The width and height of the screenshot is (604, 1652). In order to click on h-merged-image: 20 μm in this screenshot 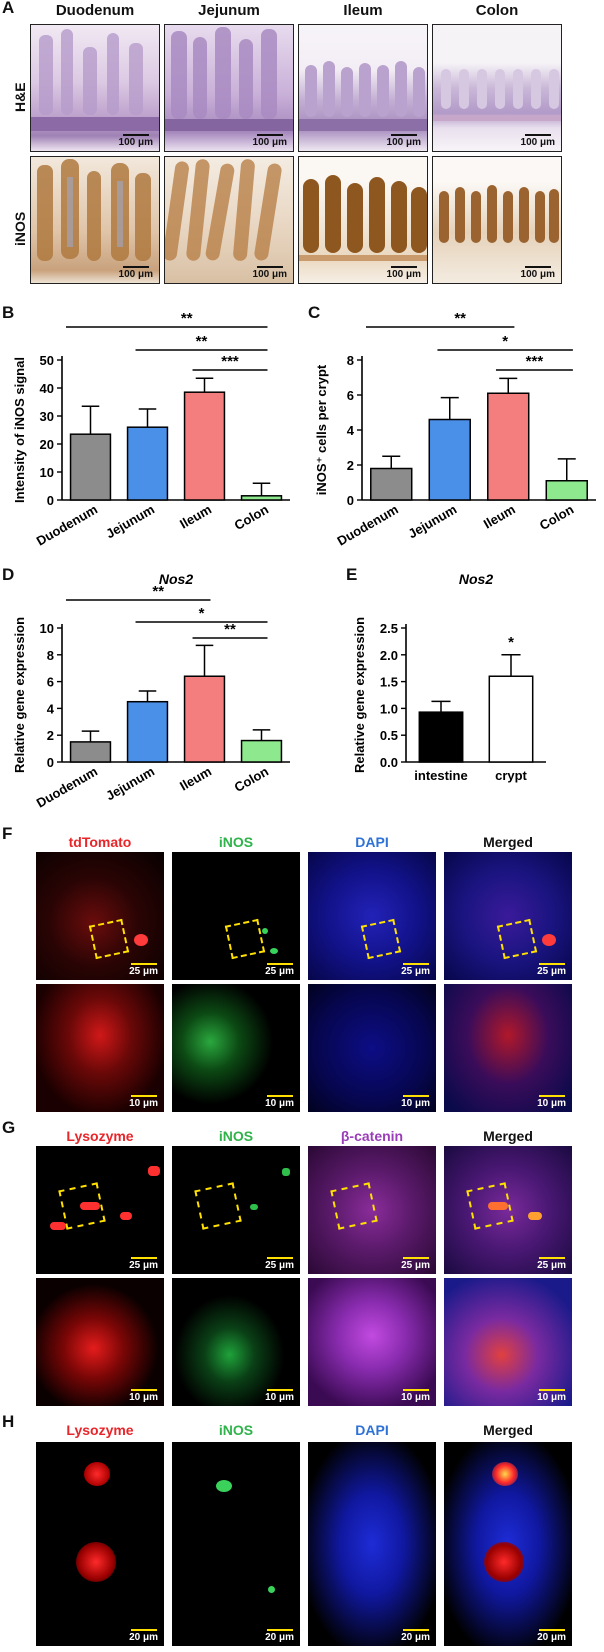, I will do `click(508, 1544)`.